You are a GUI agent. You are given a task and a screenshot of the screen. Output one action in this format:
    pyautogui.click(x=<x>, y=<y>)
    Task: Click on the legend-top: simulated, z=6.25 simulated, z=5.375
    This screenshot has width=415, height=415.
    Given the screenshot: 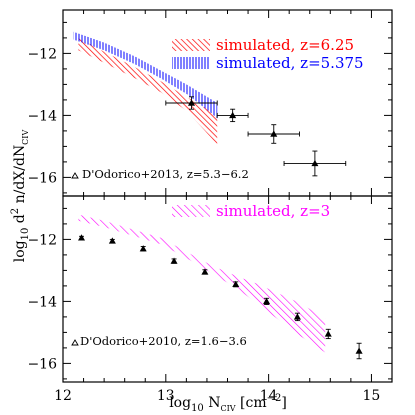 What is the action you would take?
    pyautogui.click(x=268, y=54)
    